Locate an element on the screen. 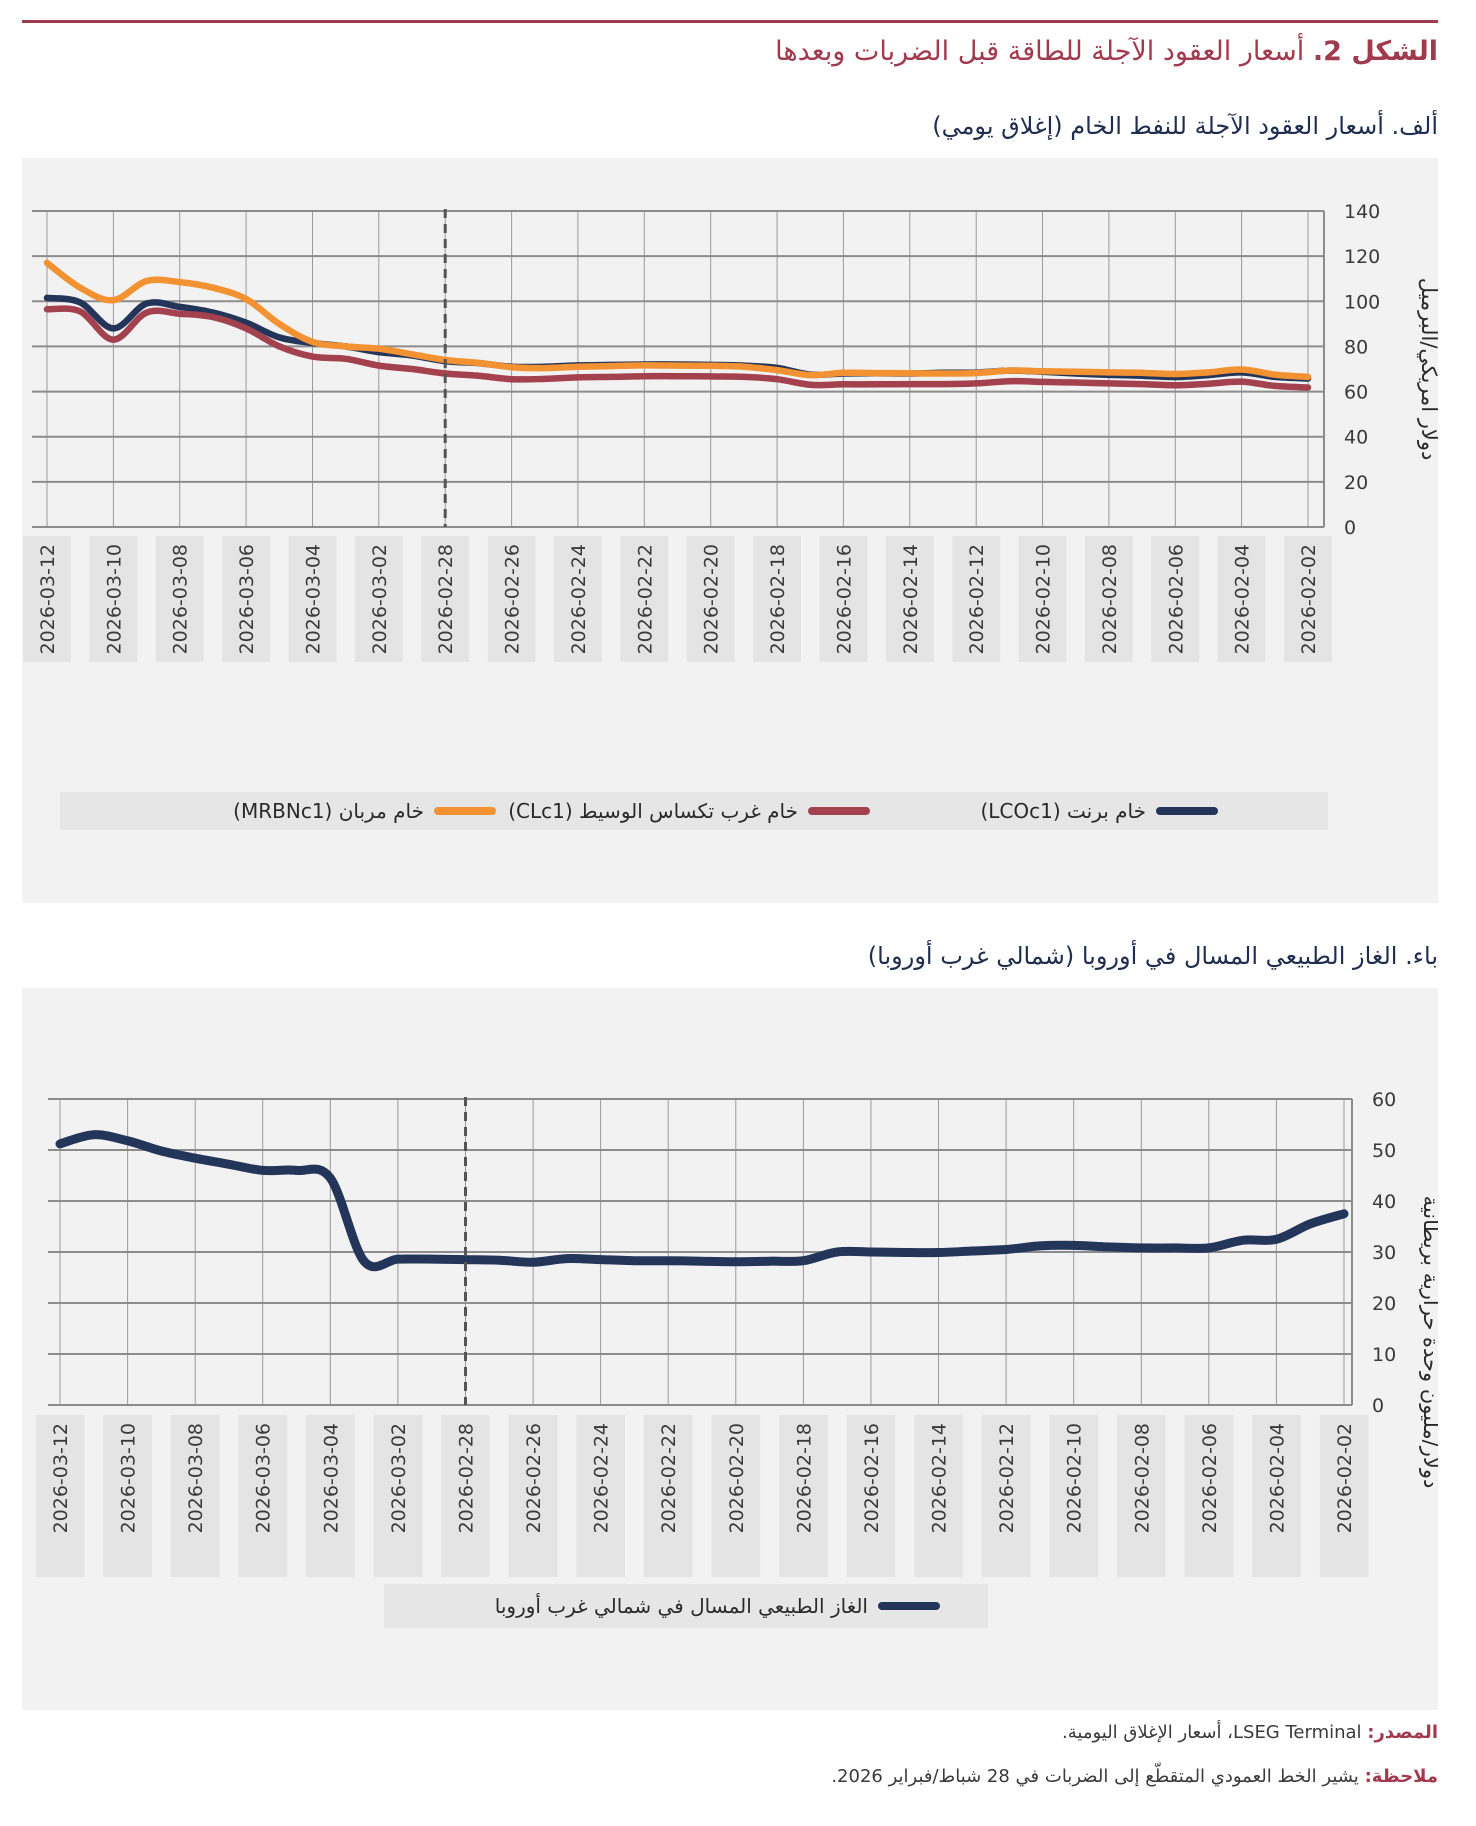 The image size is (1476, 1826). x-tick-label: 2026-02-16 is located at coordinates (872, 1478).